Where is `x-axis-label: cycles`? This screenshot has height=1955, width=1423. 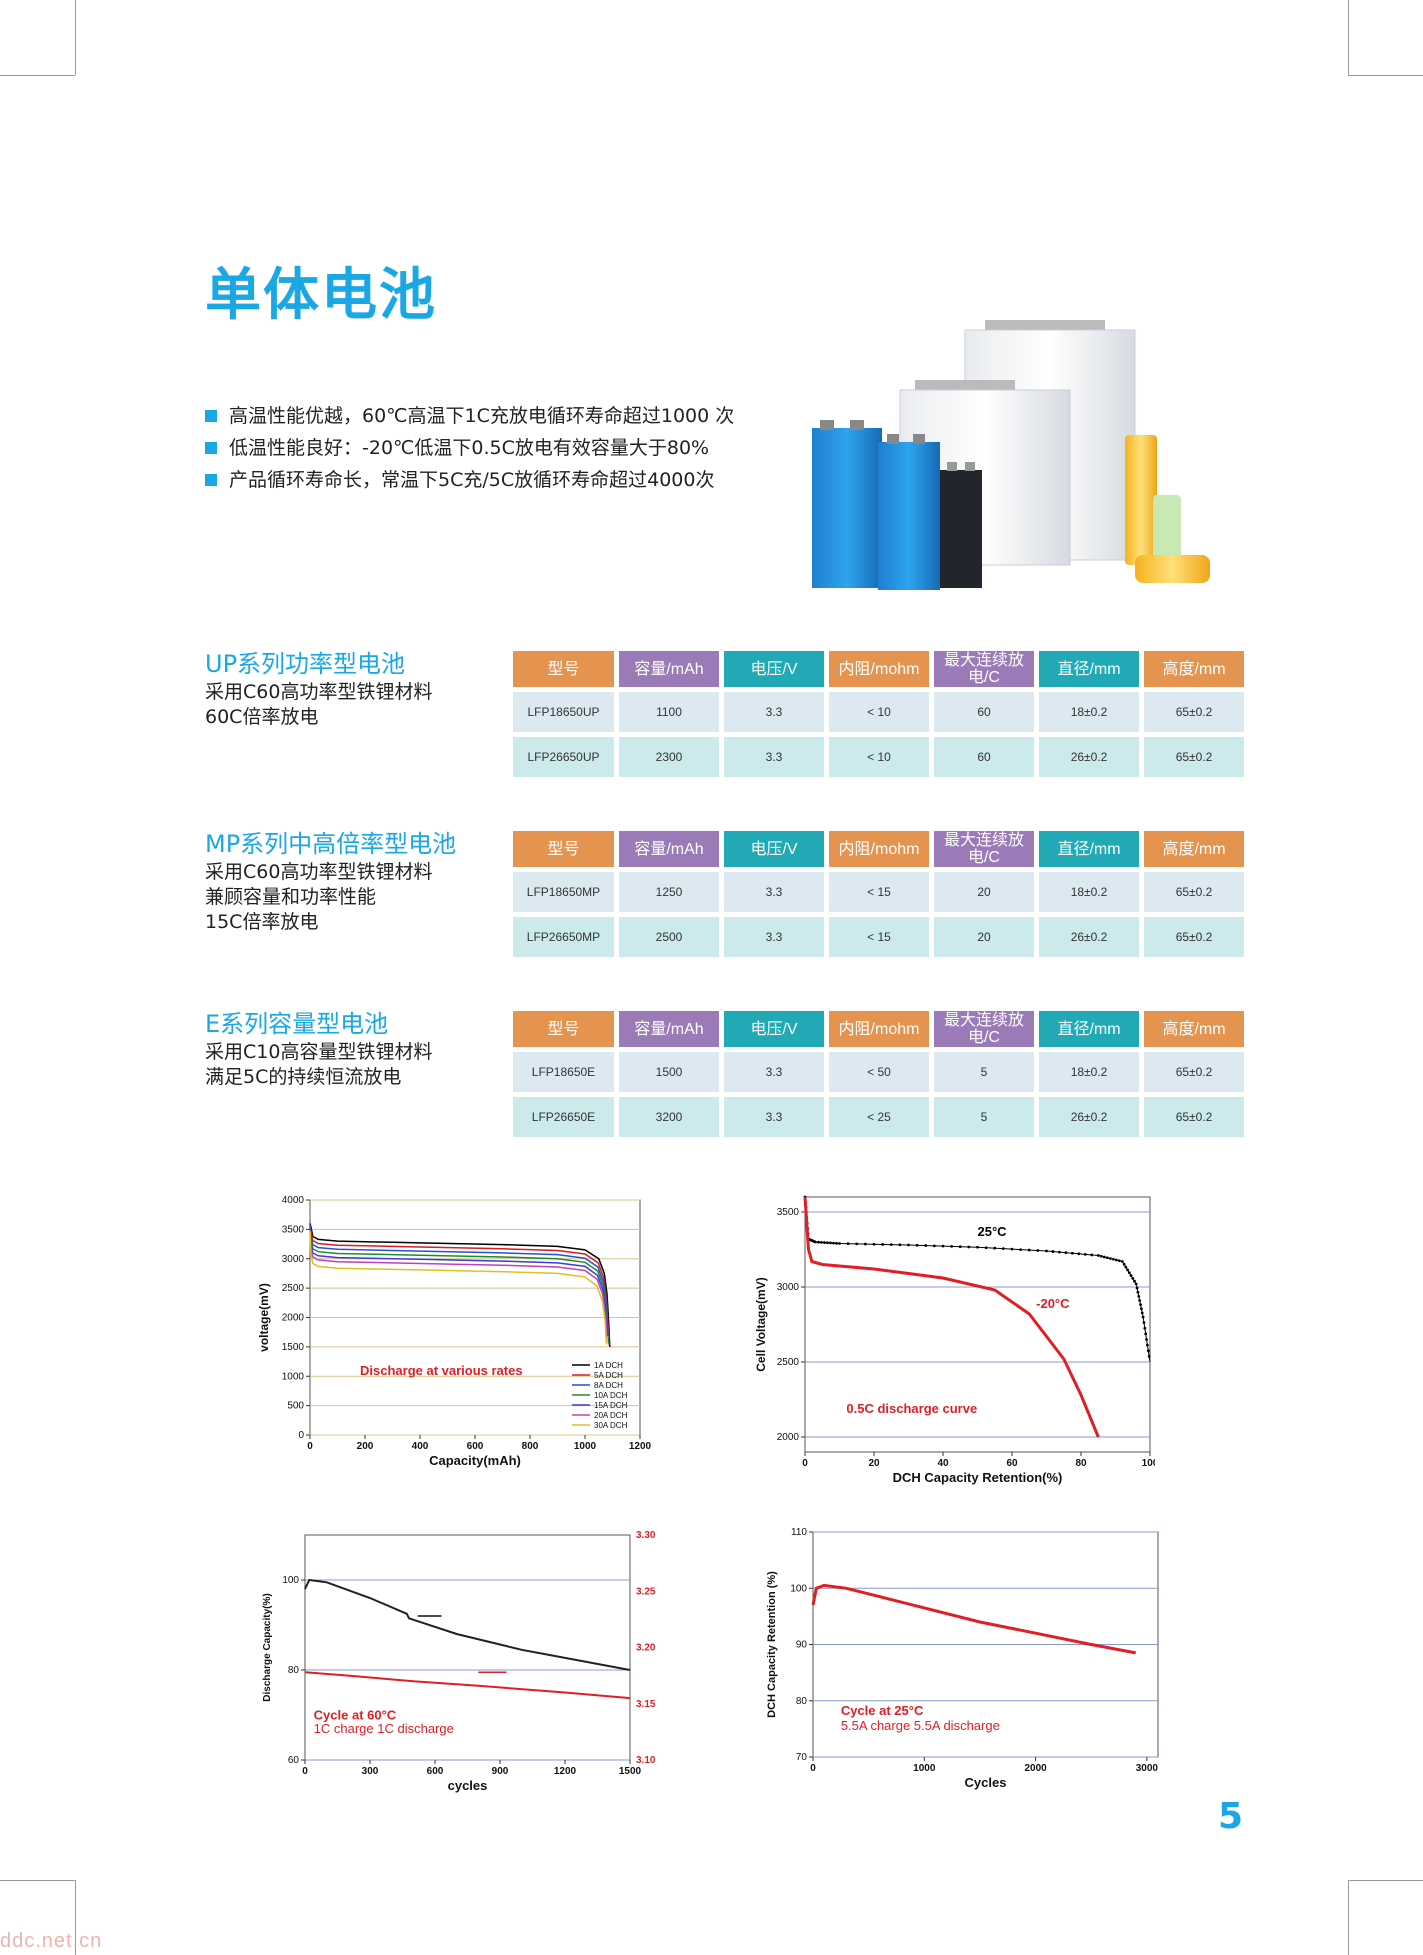 x-axis-label: cycles is located at coordinates (468, 1785).